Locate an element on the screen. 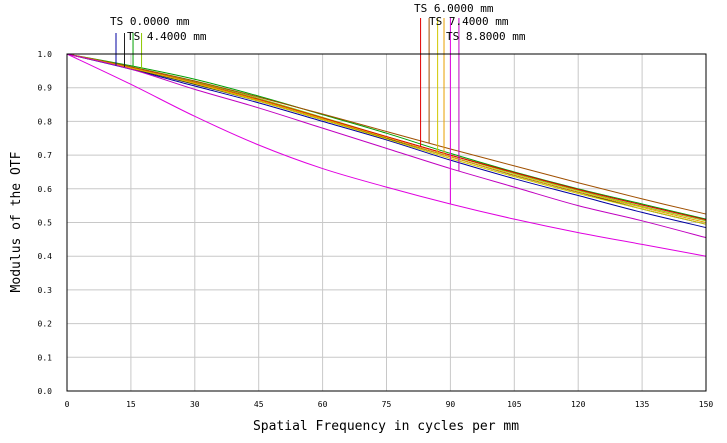 This screenshot has height=443, width=727. x-axis-title: Spatial Frequency in cycles per mm is located at coordinates (386, 426).